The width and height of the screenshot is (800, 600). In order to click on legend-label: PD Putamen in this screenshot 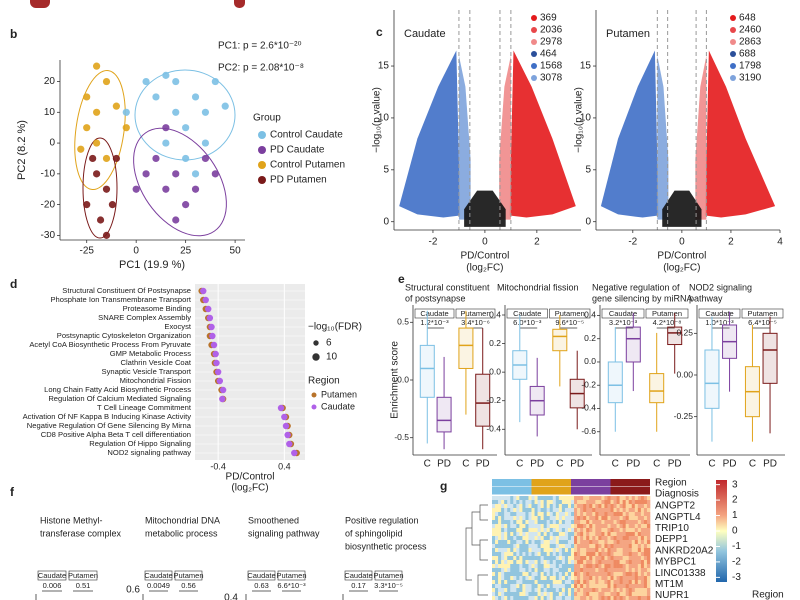, I will do `click(298, 180)`.